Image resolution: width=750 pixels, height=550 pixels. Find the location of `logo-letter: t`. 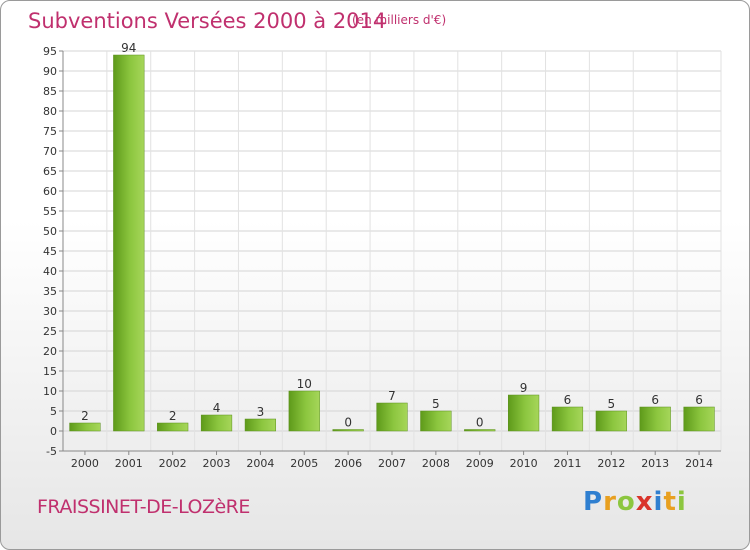

logo-letter: t is located at coordinates (670, 502).